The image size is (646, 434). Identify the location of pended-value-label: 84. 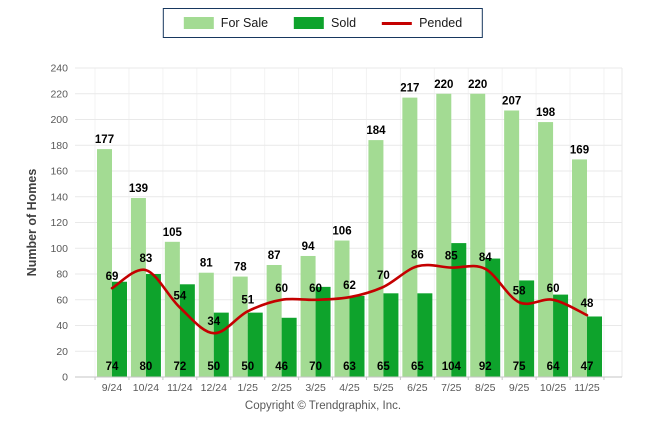
(485, 258).